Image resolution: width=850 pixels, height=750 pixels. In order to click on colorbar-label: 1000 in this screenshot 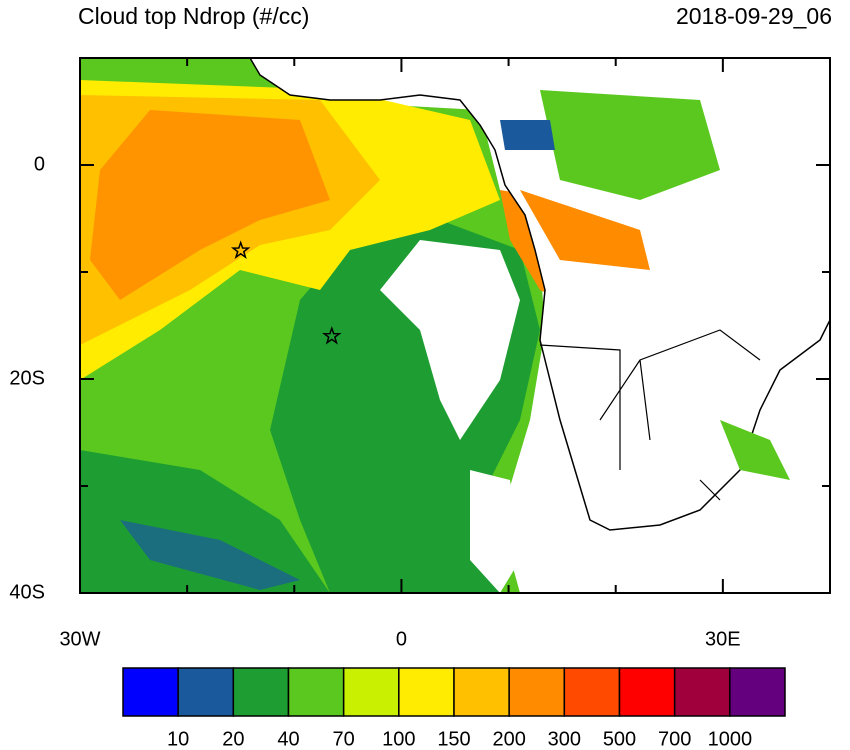, I will do `click(730, 739)`.